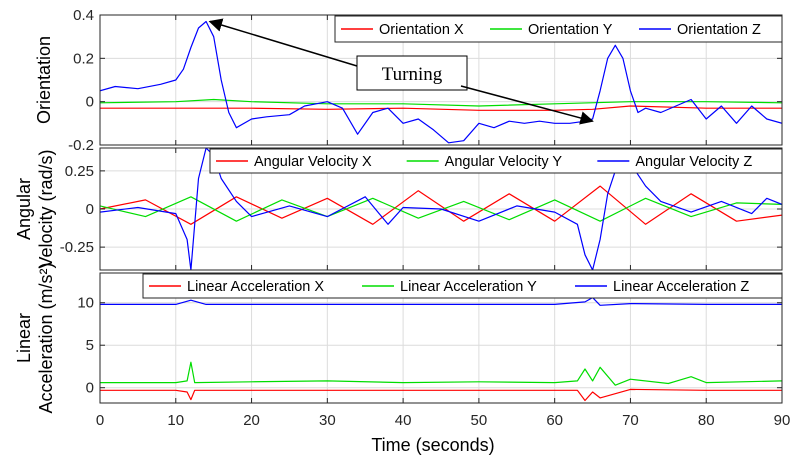 This screenshot has height=468, width=797. What do you see at coordinates (403, 420) in the screenshot?
I see `x-tick-label-4: 40` at bounding box center [403, 420].